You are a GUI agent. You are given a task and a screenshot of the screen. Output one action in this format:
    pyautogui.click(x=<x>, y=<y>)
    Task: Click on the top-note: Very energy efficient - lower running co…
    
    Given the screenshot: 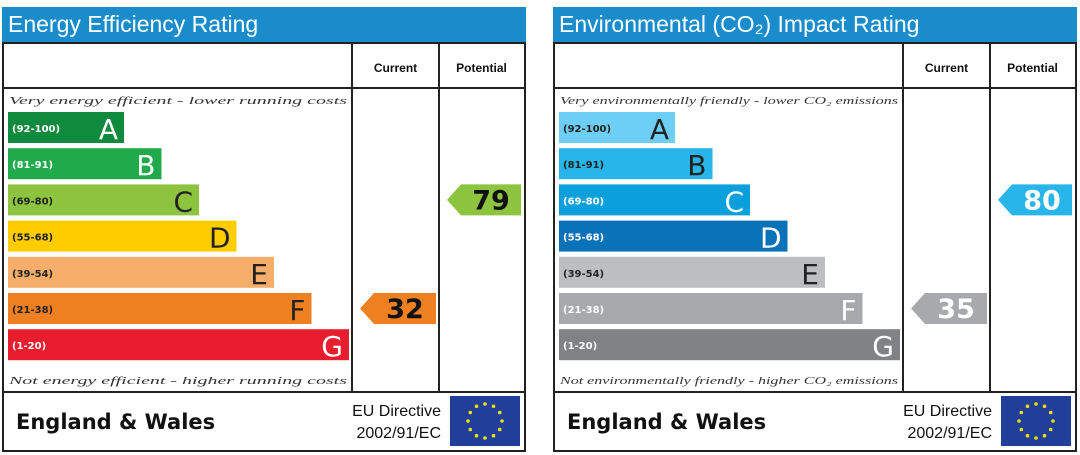 What is the action you would take?
    pyautogui.click(x=178, y=101)
    